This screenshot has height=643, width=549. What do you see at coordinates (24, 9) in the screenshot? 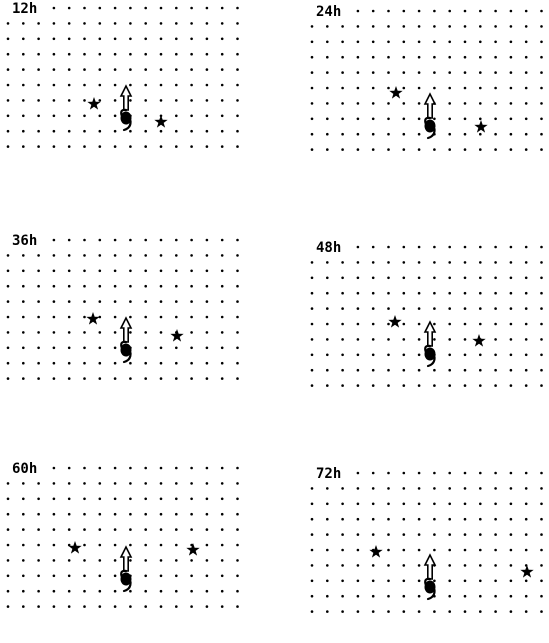
I see `panel-time-label: 12h` at bounding box center [24, 9].